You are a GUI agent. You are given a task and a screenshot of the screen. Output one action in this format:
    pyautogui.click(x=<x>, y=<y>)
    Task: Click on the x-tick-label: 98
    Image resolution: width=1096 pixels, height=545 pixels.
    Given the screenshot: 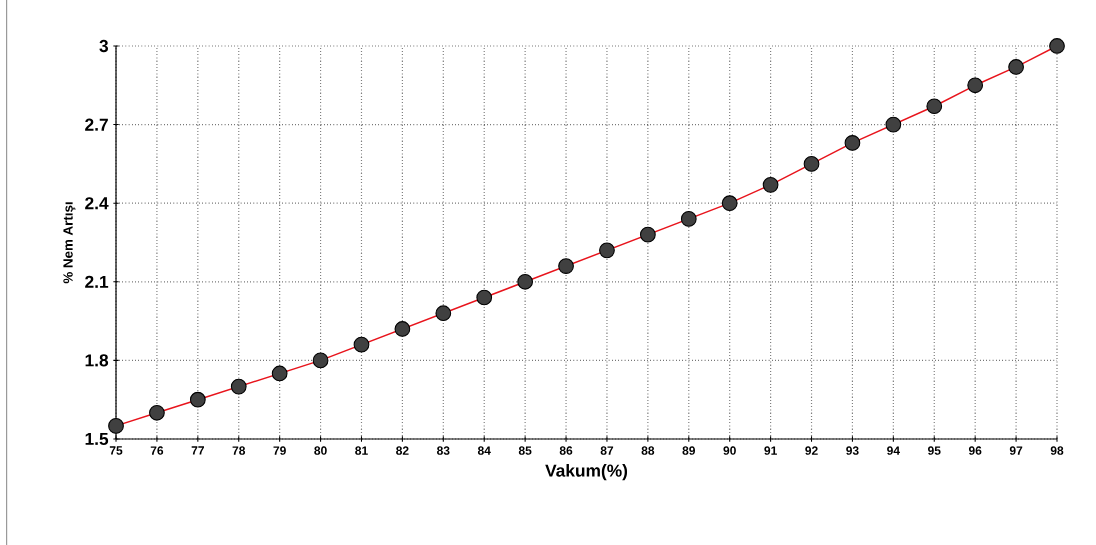 What is the action you would take?
    pyautogui.click(x=1057, y=450)
    